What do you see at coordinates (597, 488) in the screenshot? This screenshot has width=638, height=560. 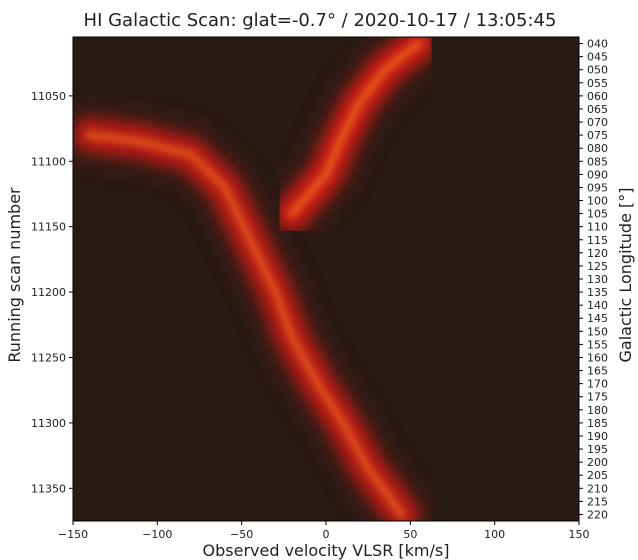 I see `y2-tick-label: 210` at bounding box center [597, 488].